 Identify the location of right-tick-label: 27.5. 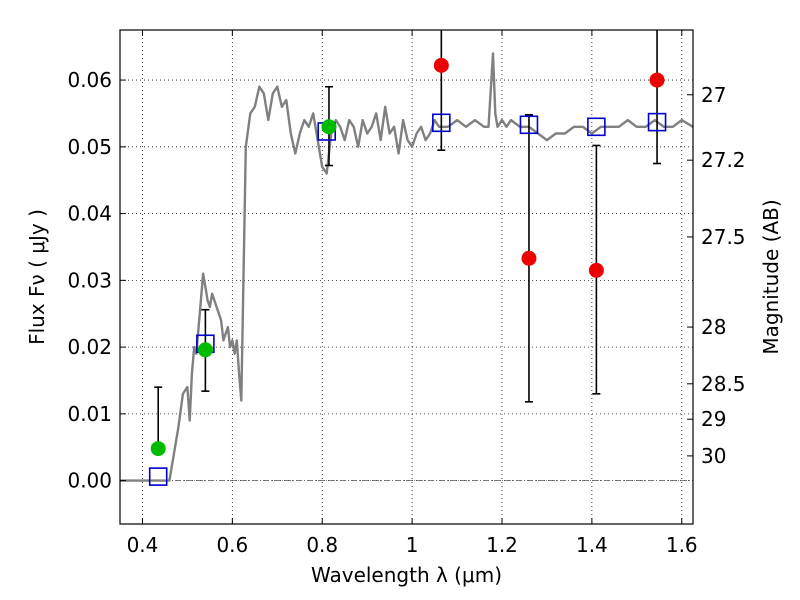
(723, 237).